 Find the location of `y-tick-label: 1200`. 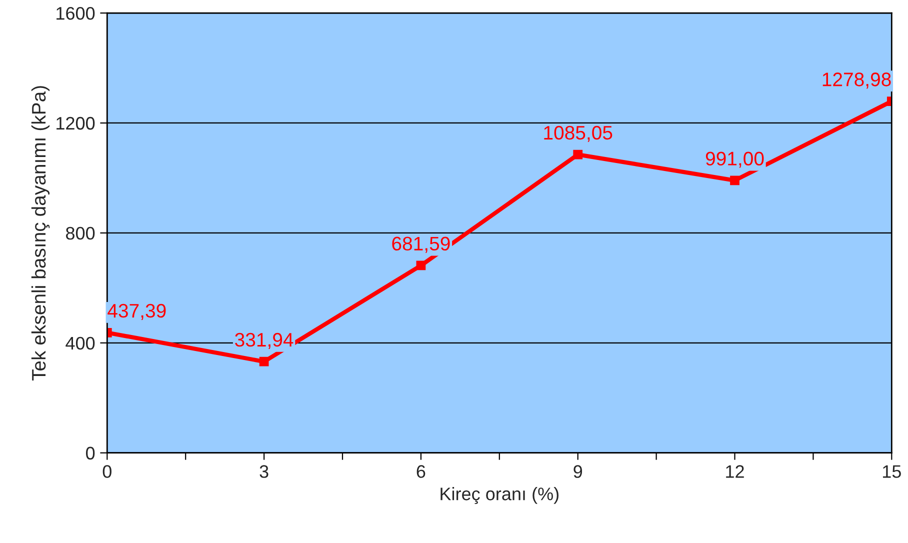

y-tick-label: 1200 is located at coordinates (75, 123).